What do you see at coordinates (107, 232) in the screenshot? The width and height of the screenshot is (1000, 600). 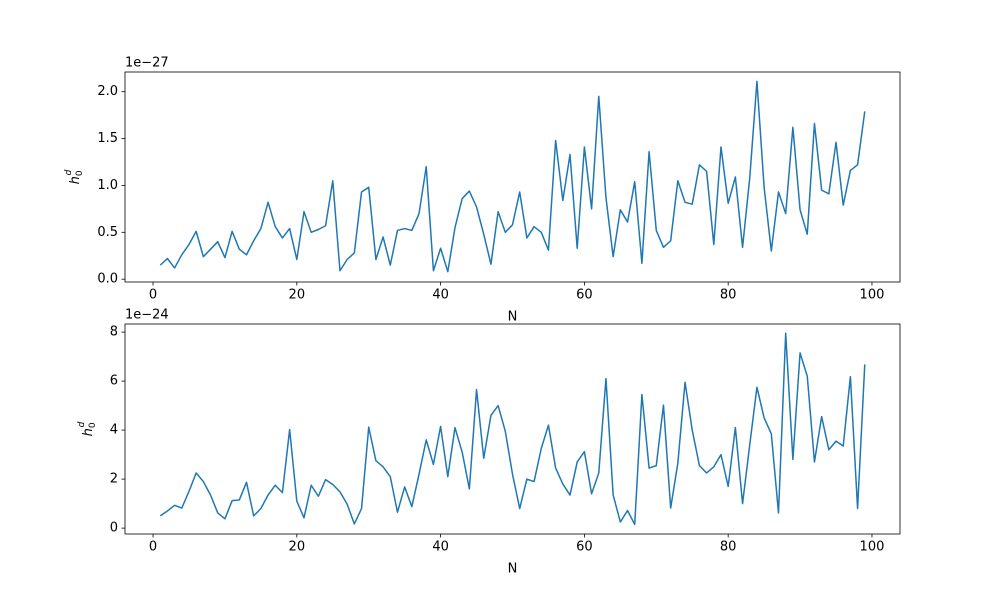 I see `y-tick-label: 0.5` at bounding box center [107, 232].